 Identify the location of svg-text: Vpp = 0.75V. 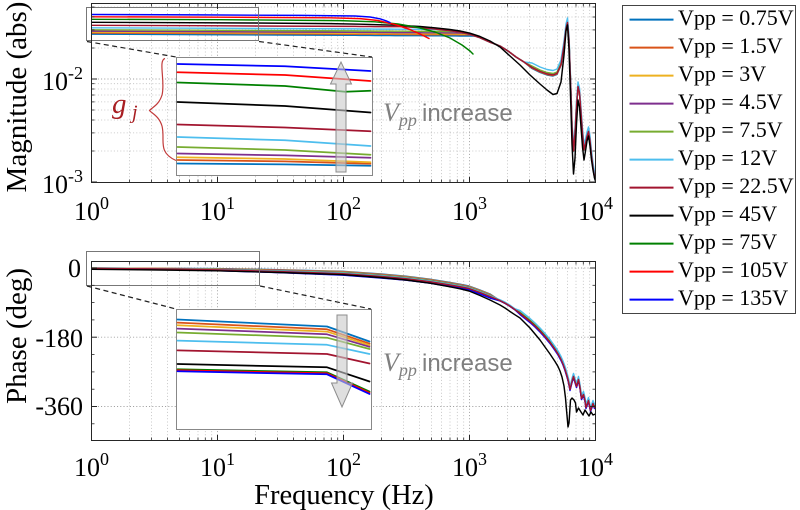
(736, 17).